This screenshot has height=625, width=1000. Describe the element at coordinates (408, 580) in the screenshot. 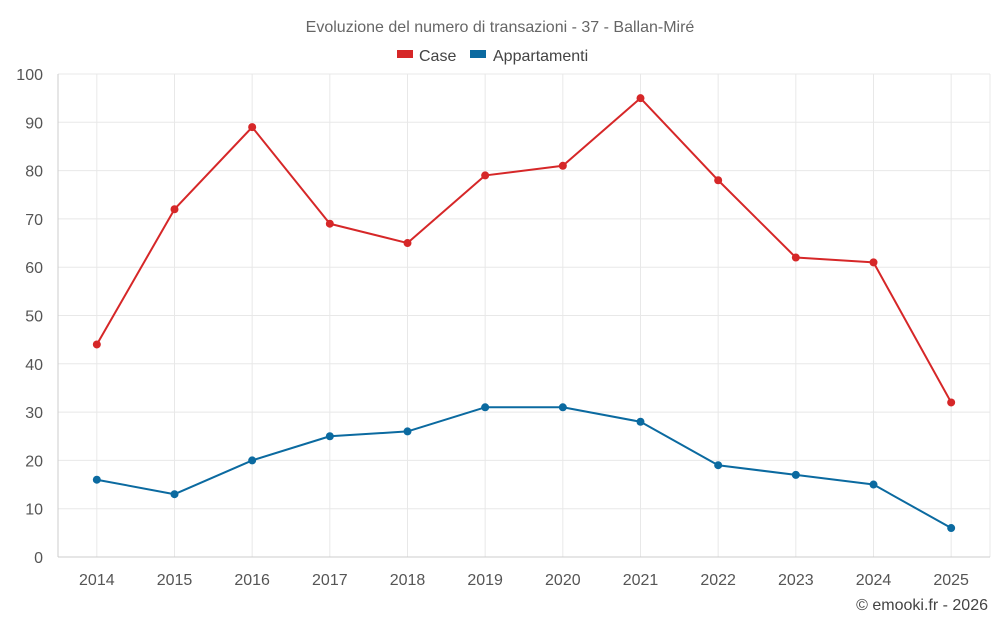

I see `x-tick-label: 2018` at that location.